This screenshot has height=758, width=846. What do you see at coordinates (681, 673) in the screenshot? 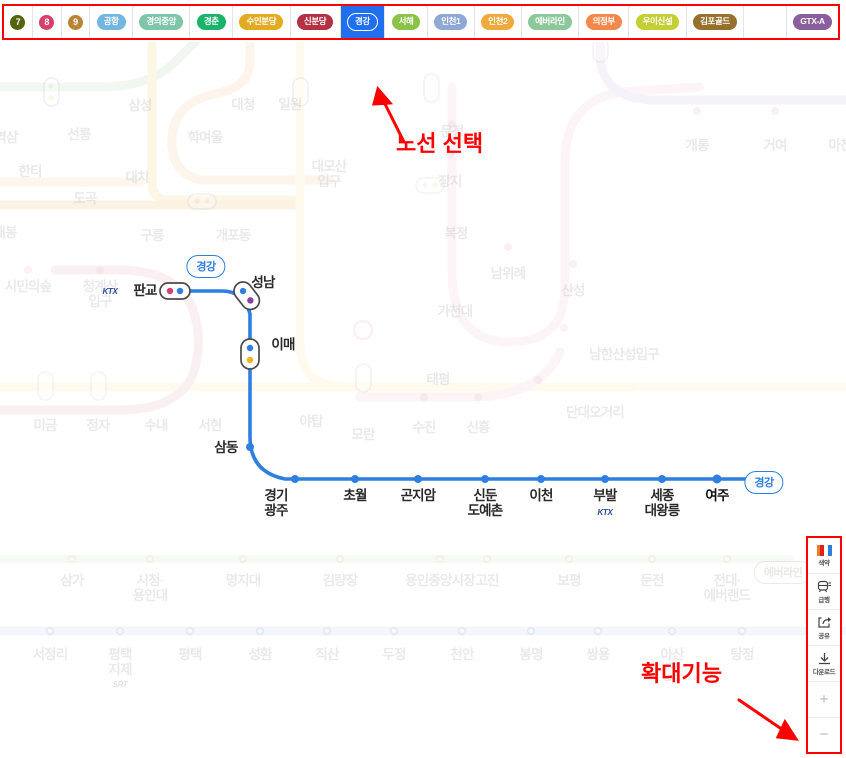
I see `annotation-zoom-feature: 확대기능` at bounding box center [681, 673].